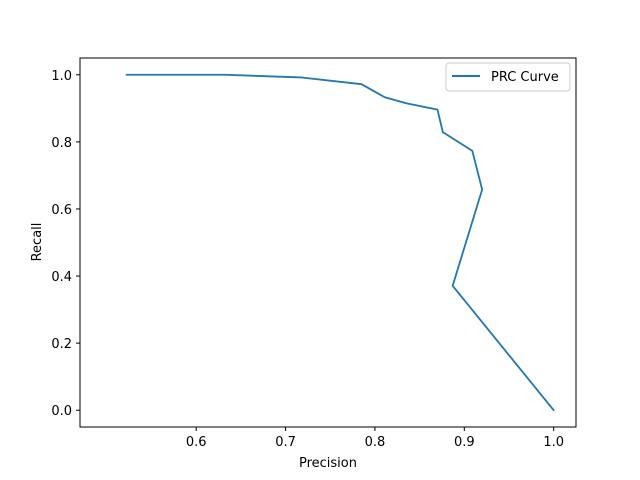 Image resolution: width=640 pixels, height=480 pixels. What do you see at coordinates (196, 442) in the screenshot?
I see `x-tick-label: 0.6` at bounding box center [196, 442].